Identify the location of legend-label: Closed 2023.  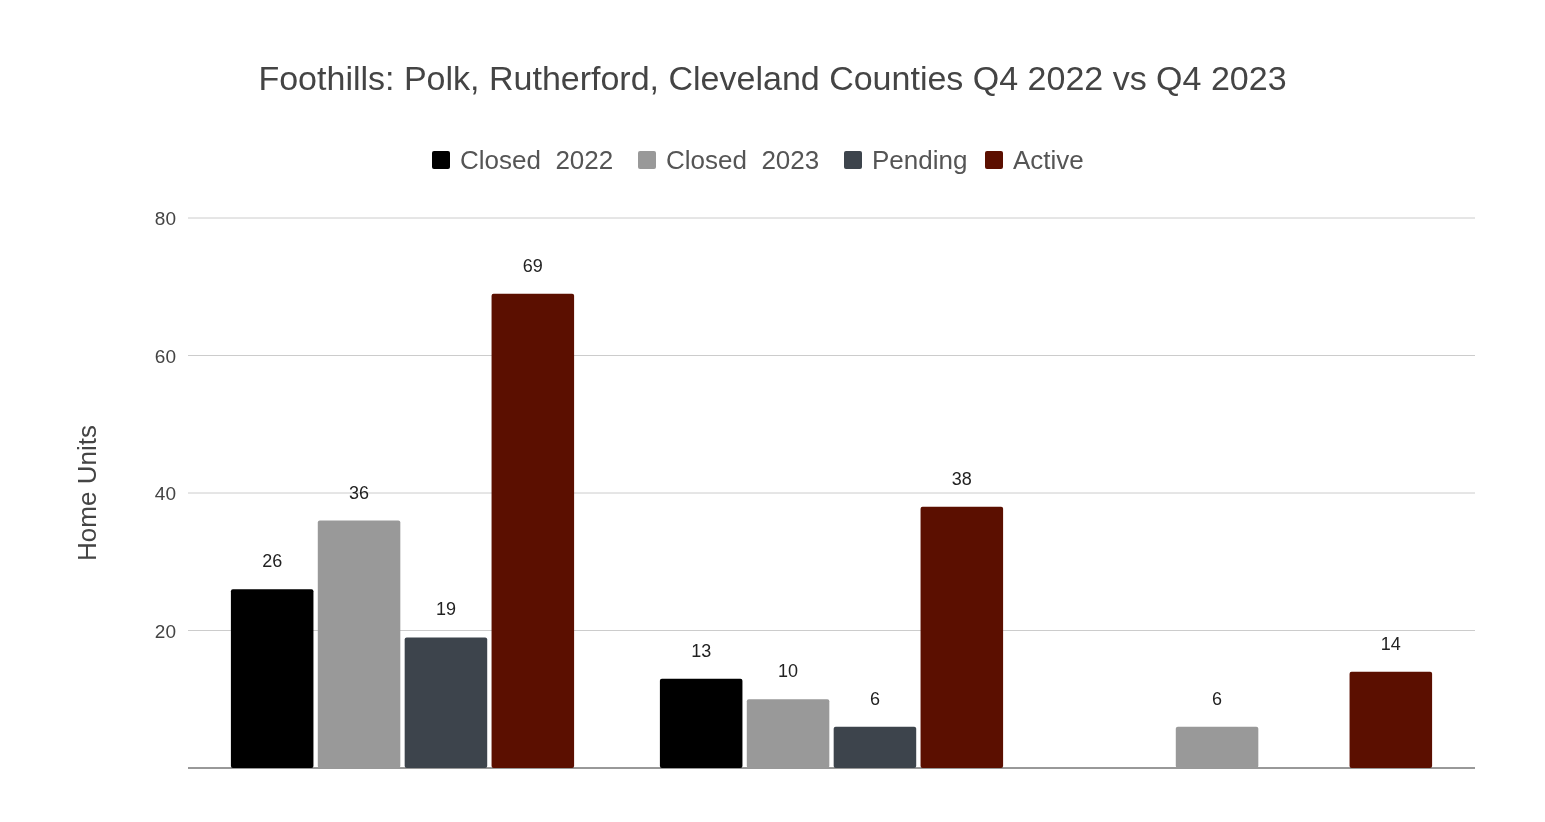
(743, 160).